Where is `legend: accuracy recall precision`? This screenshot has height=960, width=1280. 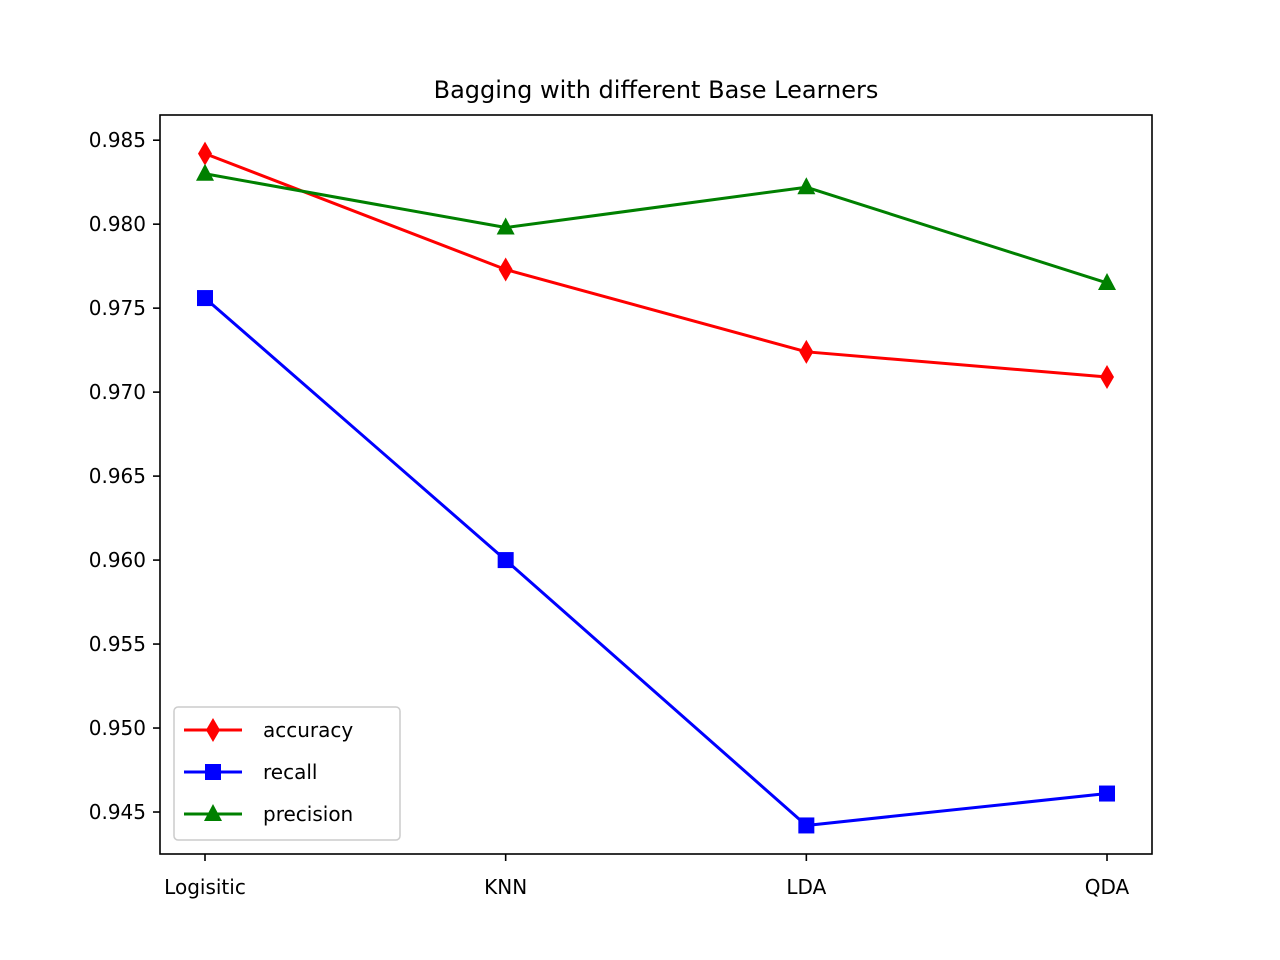 legend: accuracy recall precision is located at coordinates (287, 773).